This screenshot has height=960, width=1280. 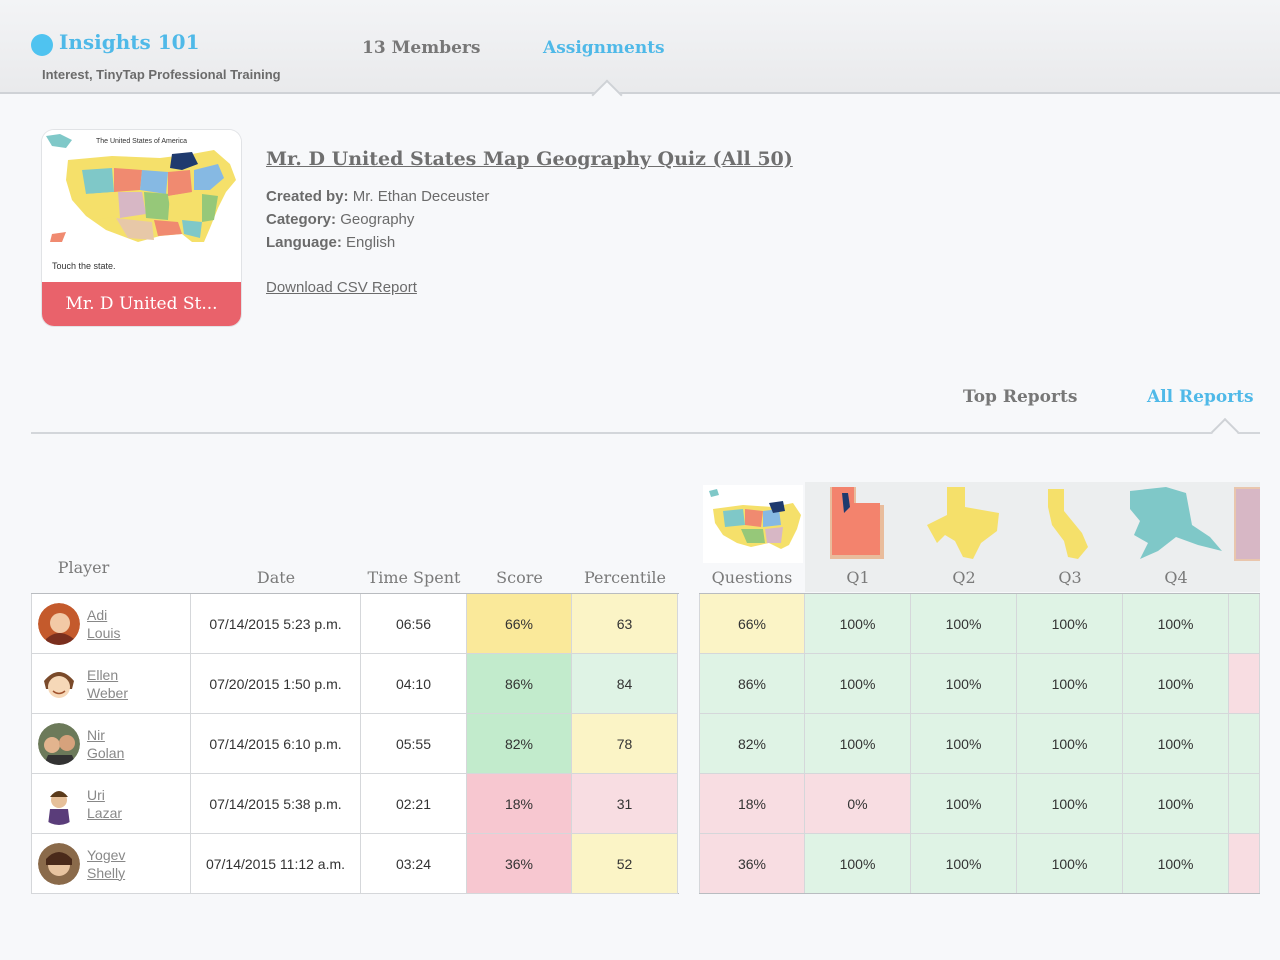 What do you see at coordinates (104, 623) in the screenshot?
I see `player-name-link: Adi Louis` at bounding box center [104, 623].